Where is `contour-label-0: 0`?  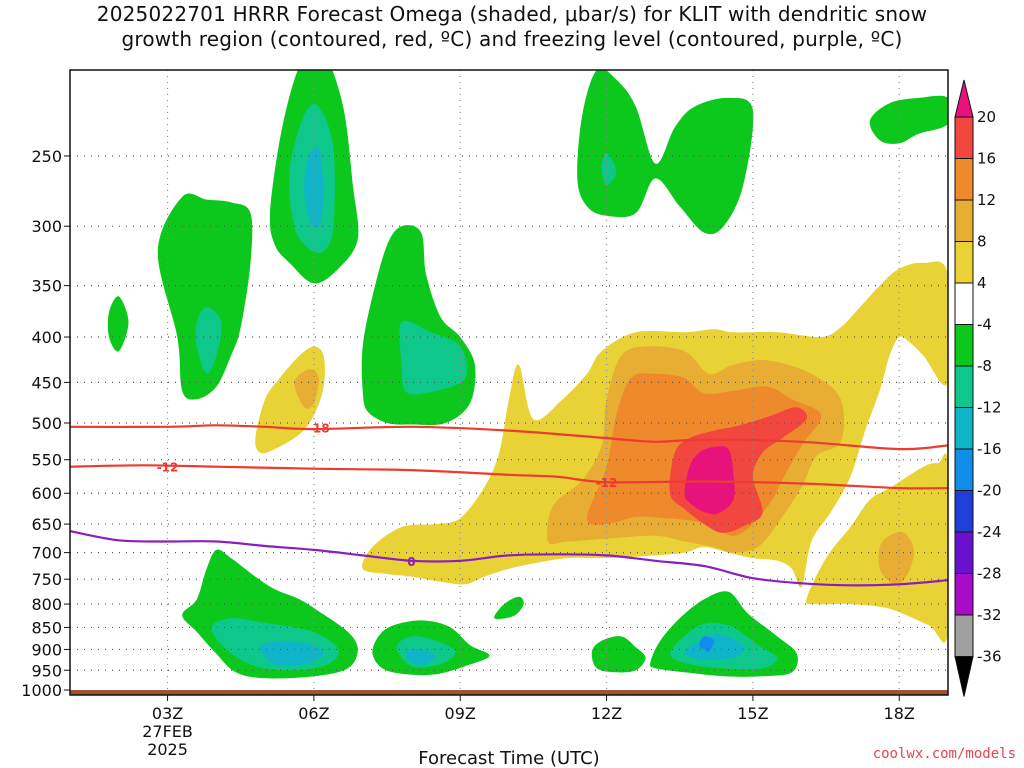 contour-label-0: 0 is located at coordinates (411, 562).